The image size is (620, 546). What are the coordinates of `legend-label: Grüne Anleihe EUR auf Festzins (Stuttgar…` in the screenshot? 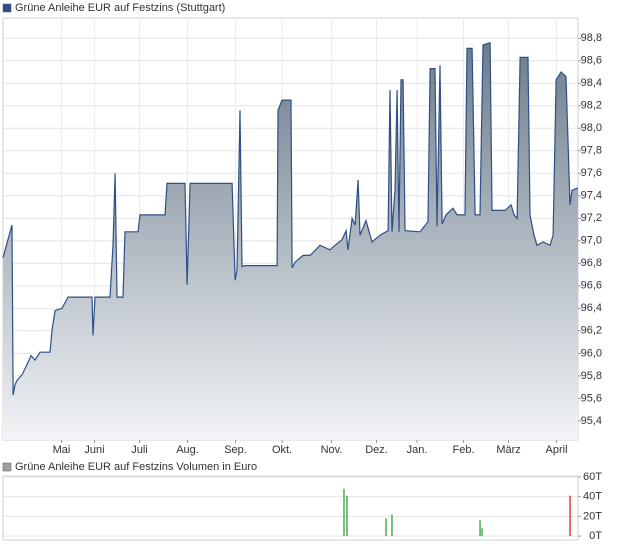 It's located at (120, 8).